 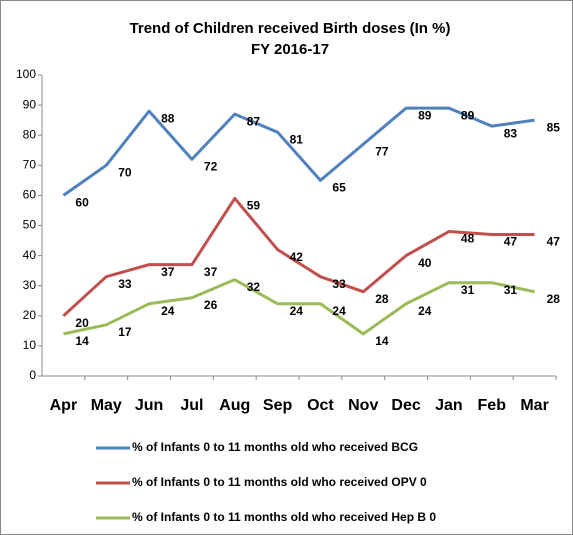 What do you see at coordinates (211, 166) in the screenshot?
I see `data-label: 72` at bounding box center [211, 166].